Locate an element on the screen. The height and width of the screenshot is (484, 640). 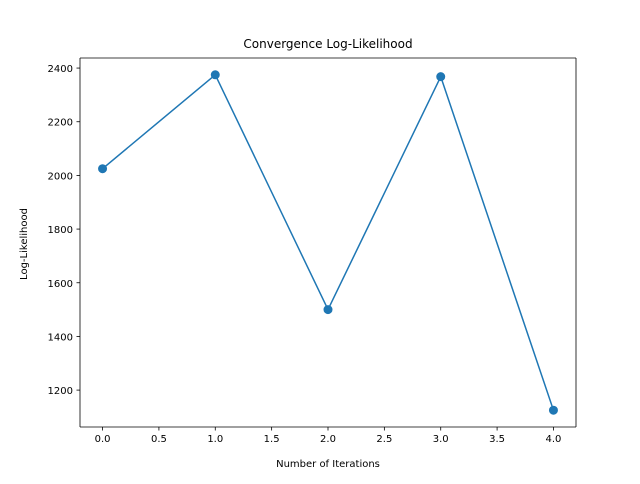
x-tick-label: 0.0 is located at coordinates (103, 439).